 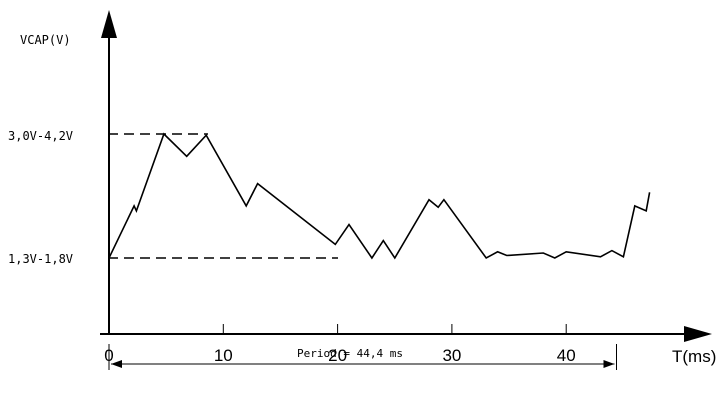 I want to click on x-ticks: 0 10 20 30 40, so click(x=340, y=344).